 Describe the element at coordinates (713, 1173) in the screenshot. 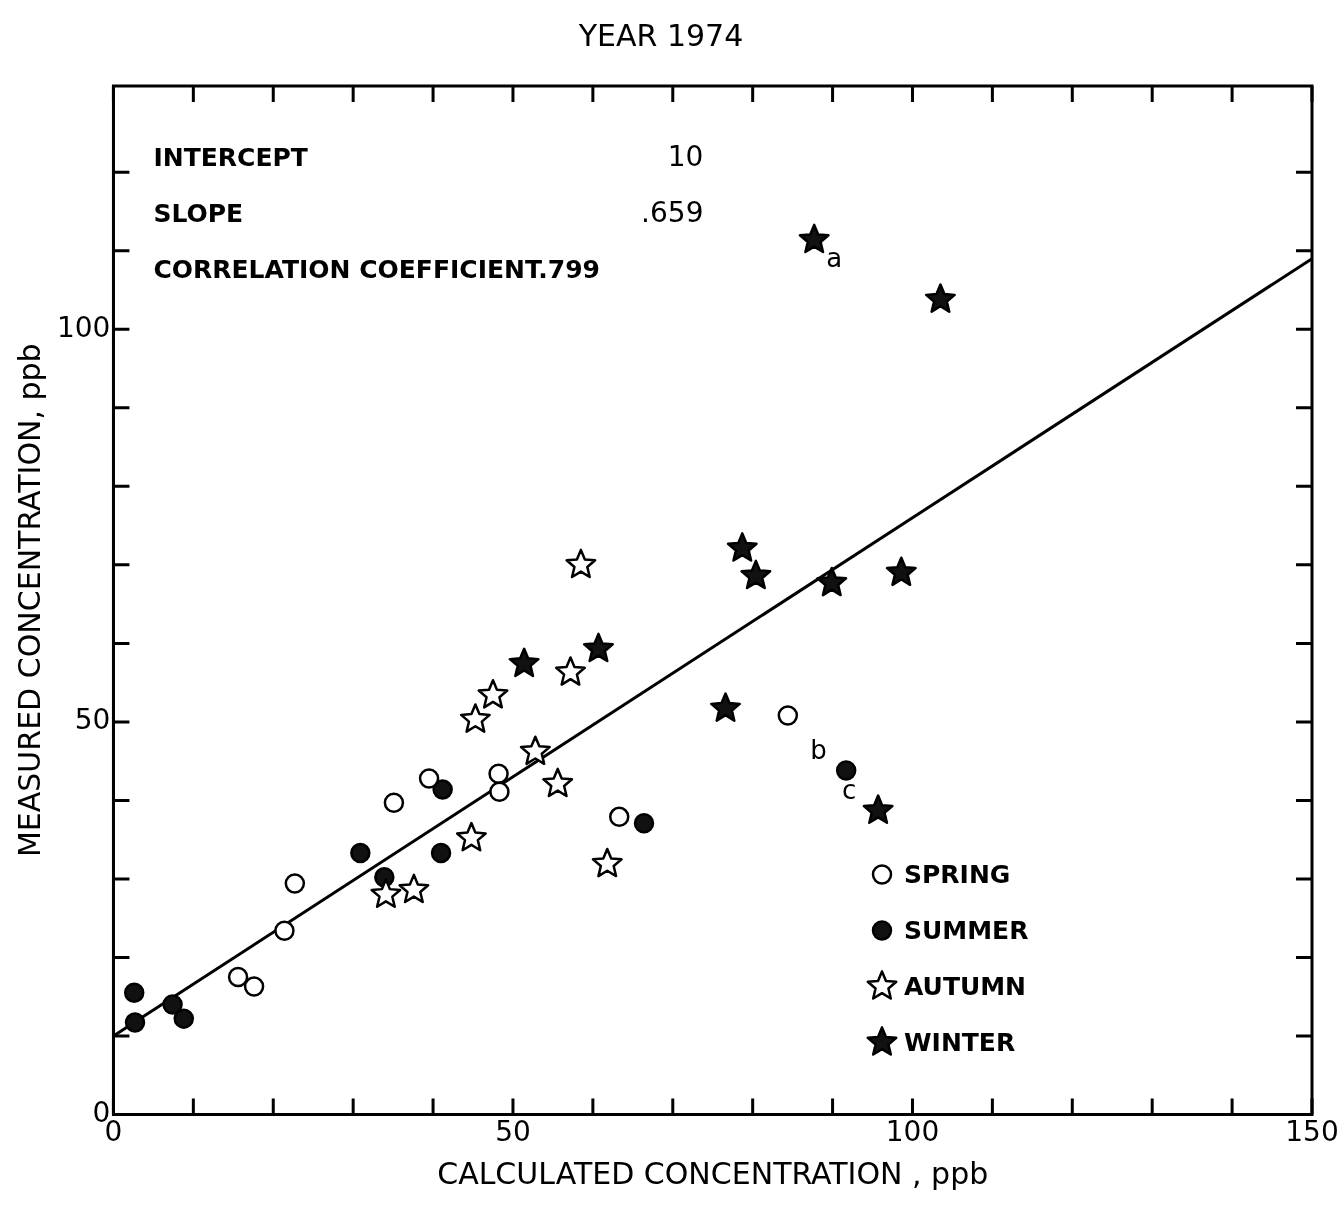

I see `x-axis-title: CALCULATED CONCENTRATION , ppb` at that location.